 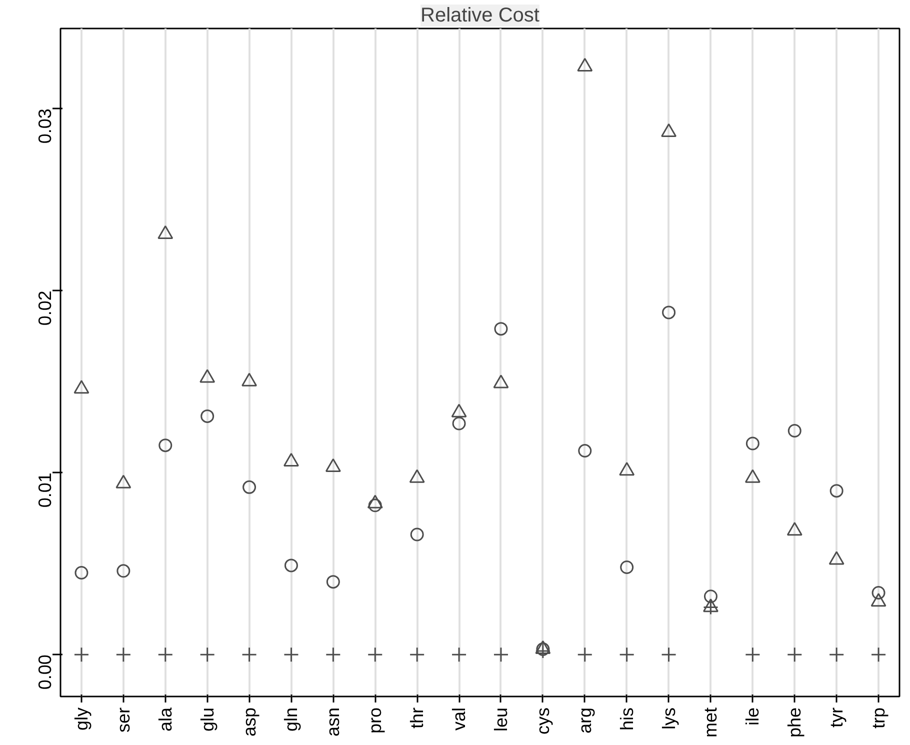 I want to click on x-tick-label: his, so click(x=626, y=719).